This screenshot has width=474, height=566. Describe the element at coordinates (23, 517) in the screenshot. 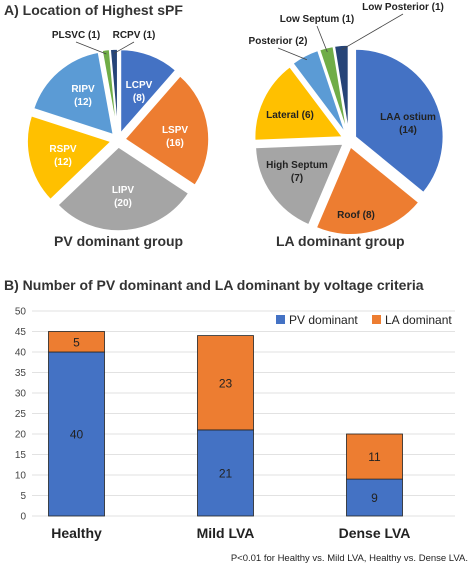

I see `y-tick-label: 0` at that location.